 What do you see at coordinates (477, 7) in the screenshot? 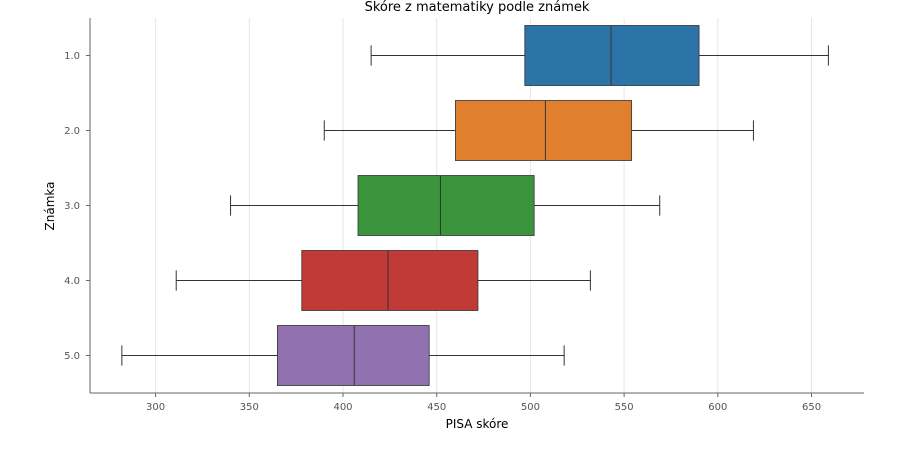
I see `chart-title: Skóre z matematiky podle známek` at bounding box center [477, 7].